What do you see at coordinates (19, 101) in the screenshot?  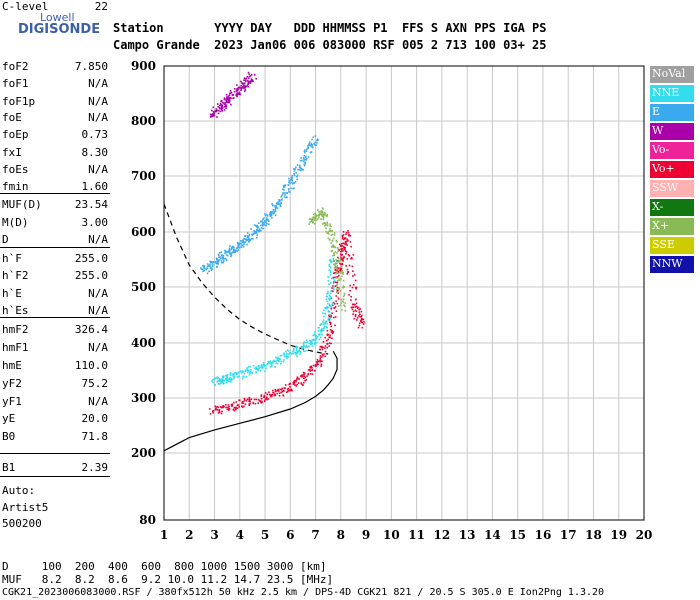 I see `param-name: foF1p` at bounding box center [19, 101].